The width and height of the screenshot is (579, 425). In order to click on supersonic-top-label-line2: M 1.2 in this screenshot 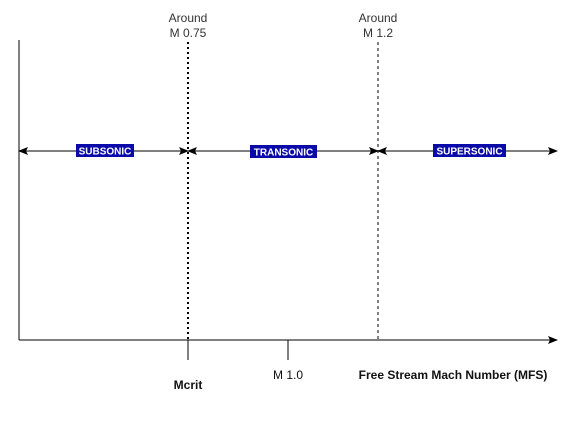, I will do `click(378, 33)`.